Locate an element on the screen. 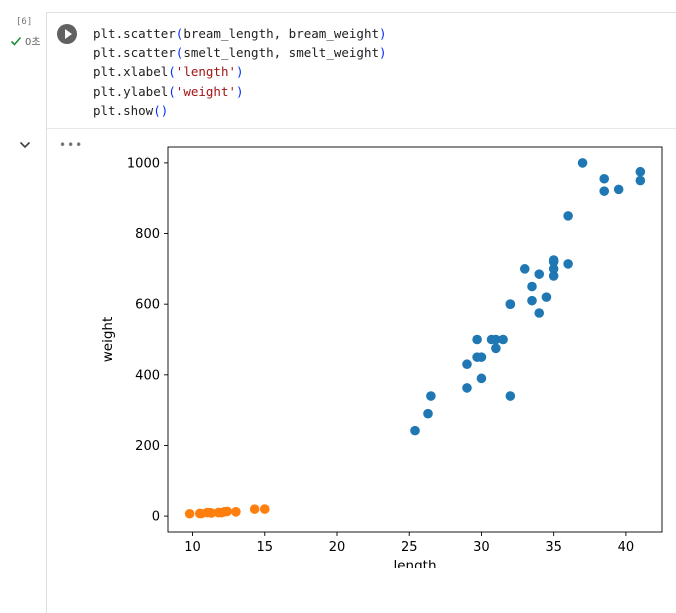  code-line: plt.ylabel('weight') is located at coordinates (240, 91).